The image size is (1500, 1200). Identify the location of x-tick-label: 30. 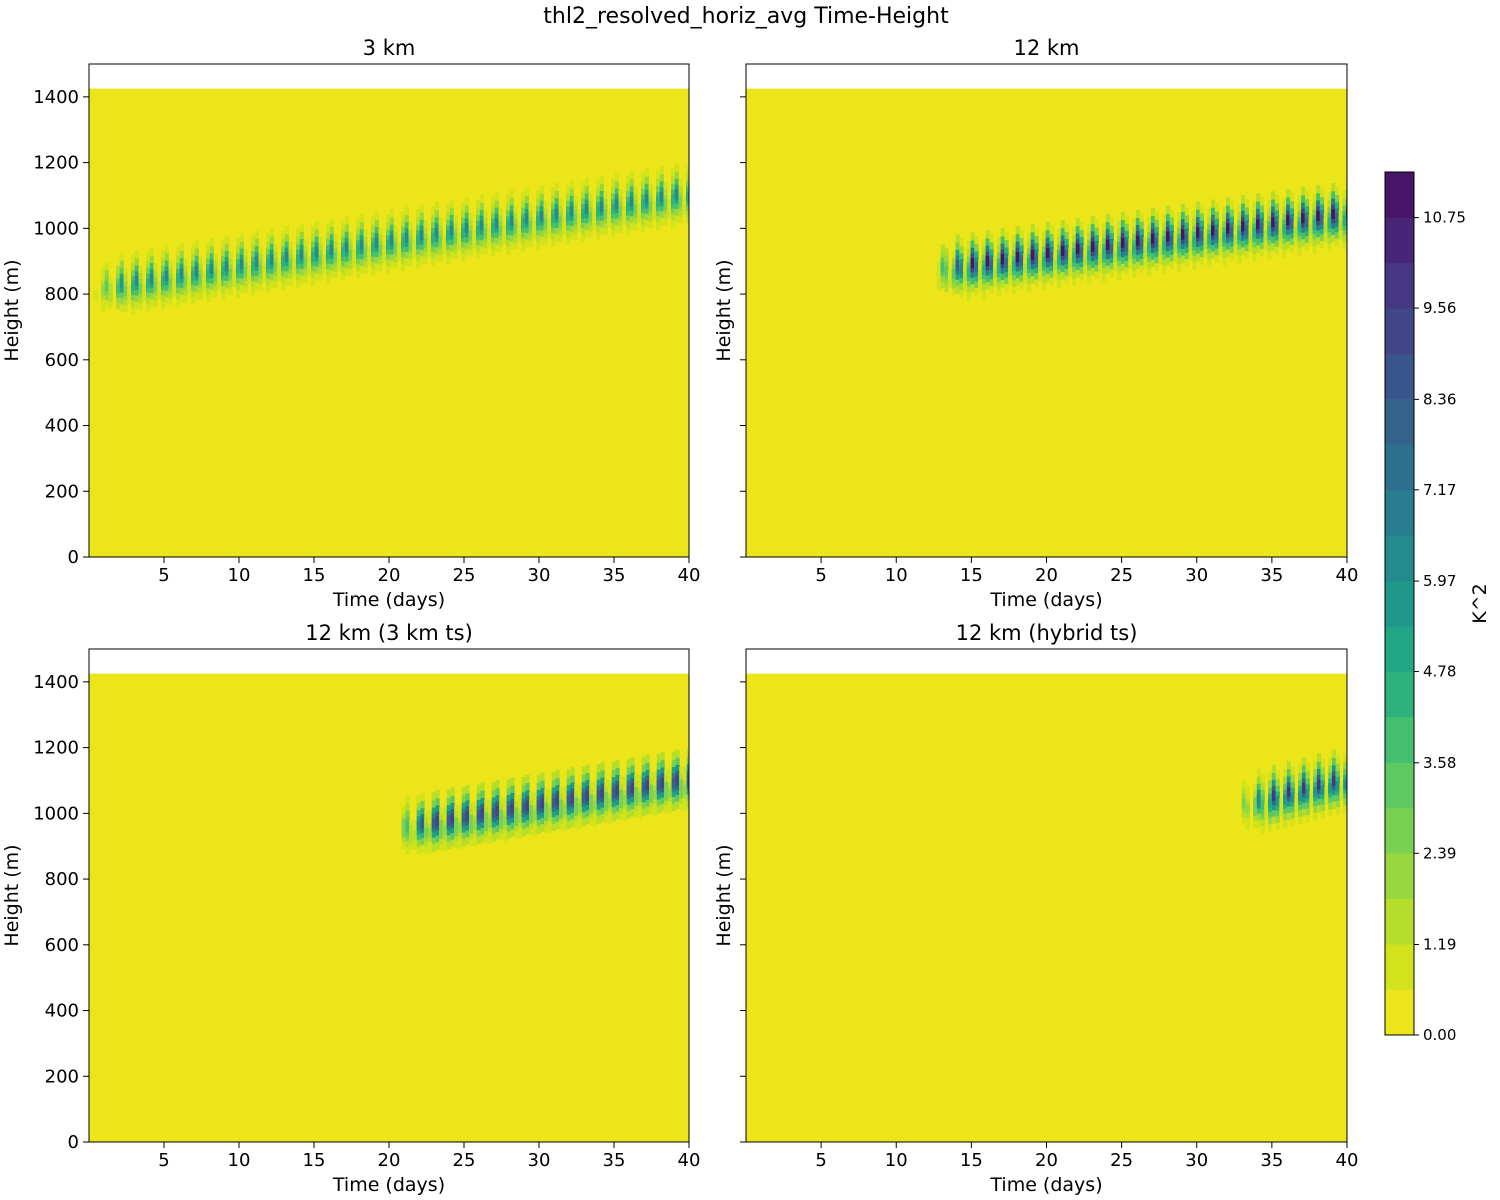
(1196, 1160).